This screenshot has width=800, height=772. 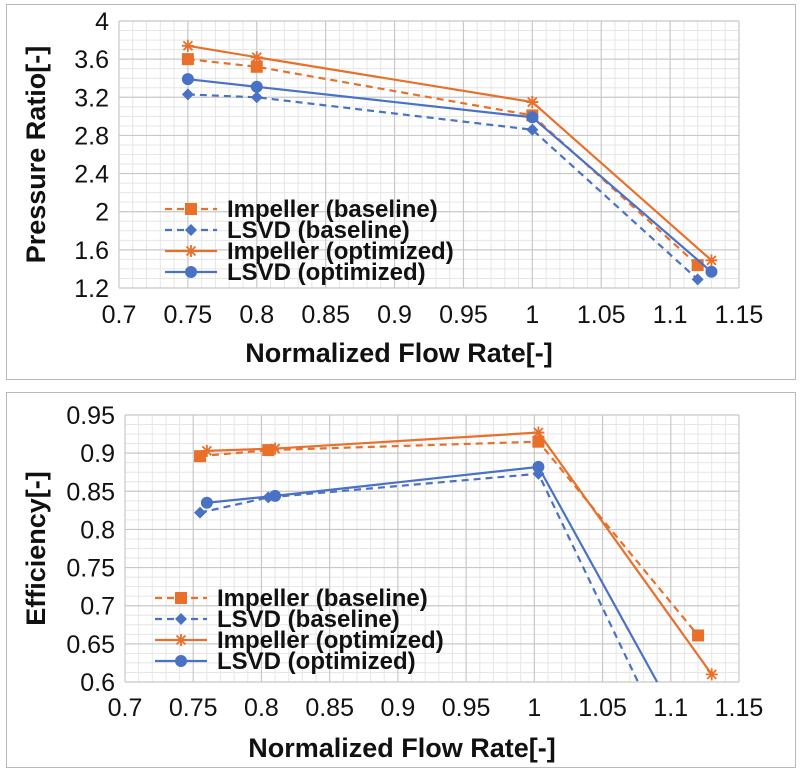 I want to click on y-tick-label: 1.2, so click(x=91, y=289).